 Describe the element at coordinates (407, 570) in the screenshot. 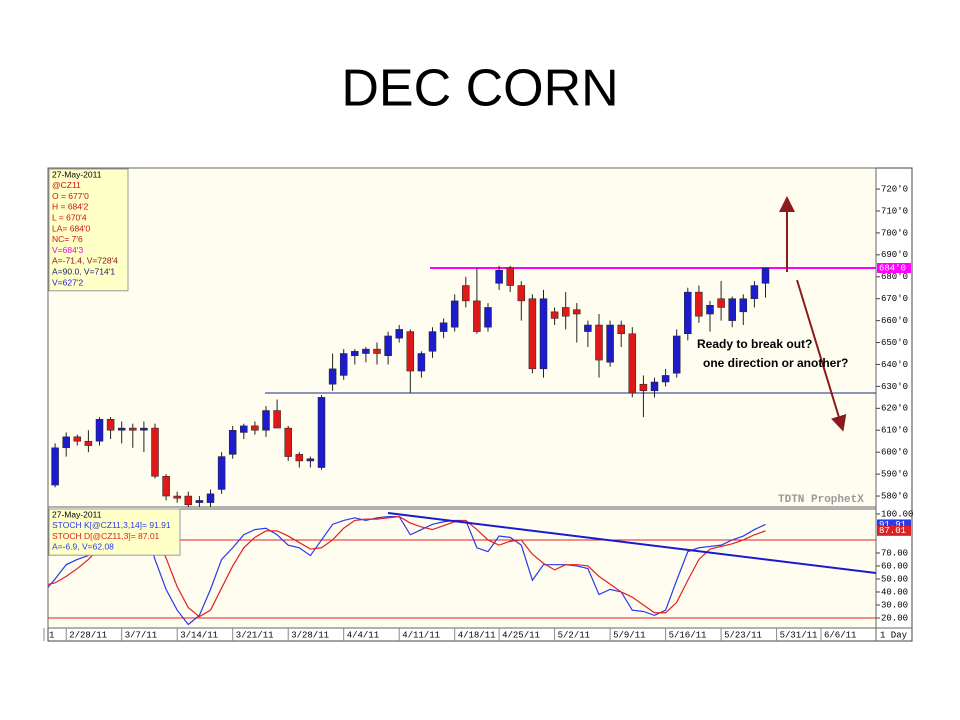

I see `stoch-line` at that location.